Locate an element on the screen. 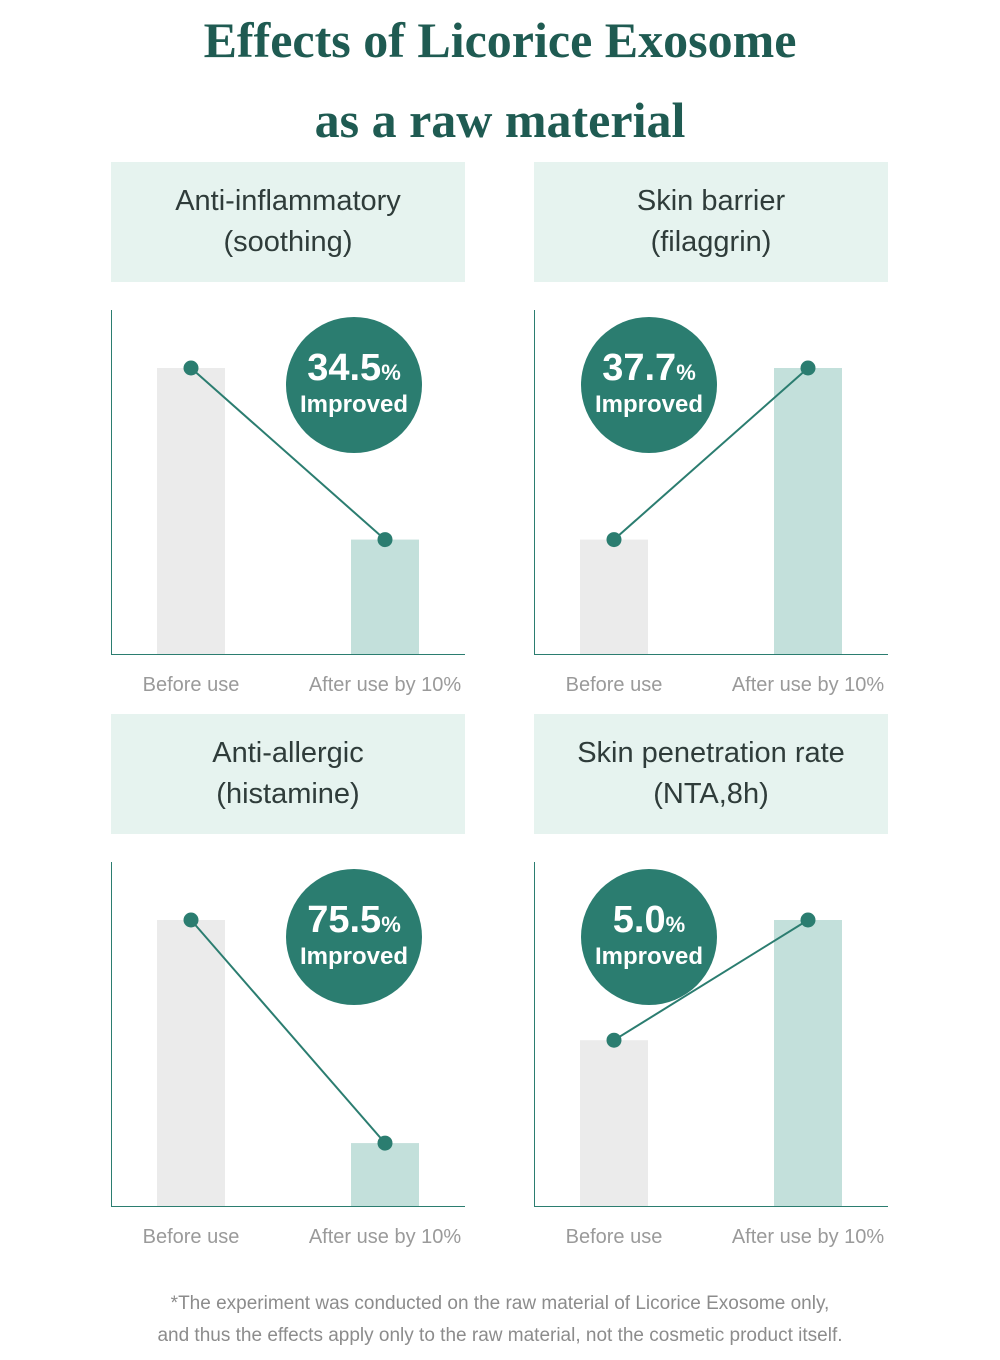 This screenshot has width=1000, height=1360. badge-value: 34.5% is located at coordinates (354, 368).